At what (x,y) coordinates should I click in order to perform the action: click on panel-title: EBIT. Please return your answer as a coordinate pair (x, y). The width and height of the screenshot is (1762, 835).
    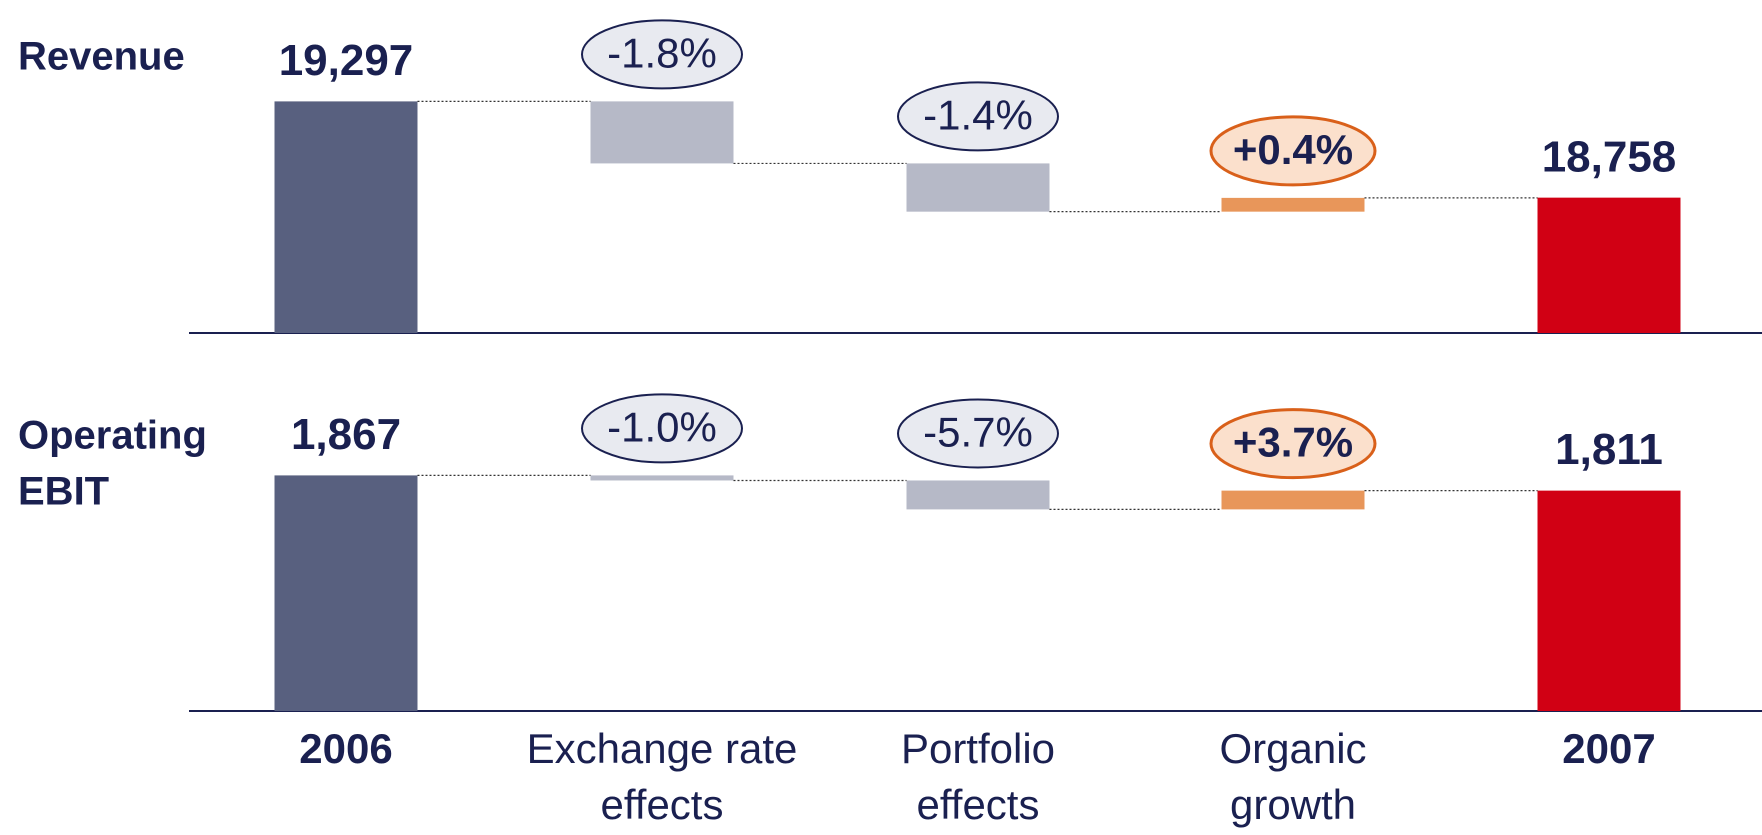
    Looking at the image, I should click on (63, 492).